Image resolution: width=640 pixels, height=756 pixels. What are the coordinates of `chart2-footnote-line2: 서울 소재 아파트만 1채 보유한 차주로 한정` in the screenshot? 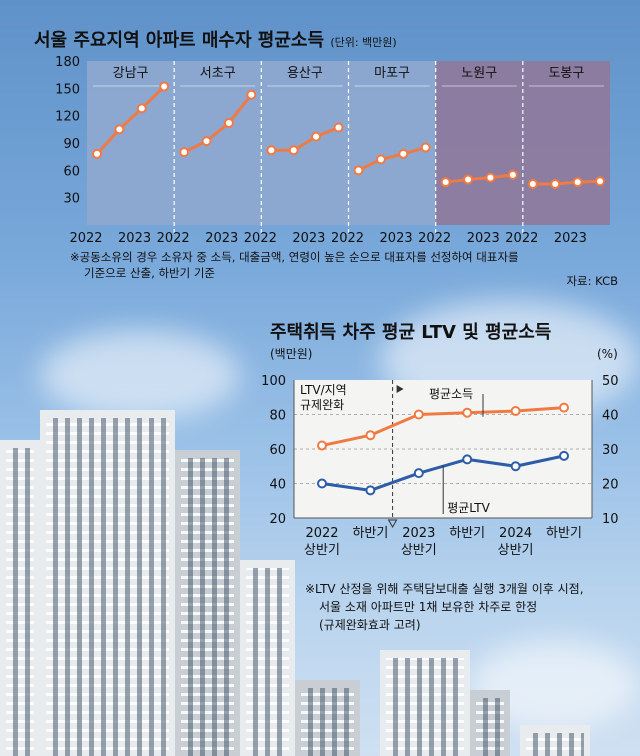 It's located at (428, 607).